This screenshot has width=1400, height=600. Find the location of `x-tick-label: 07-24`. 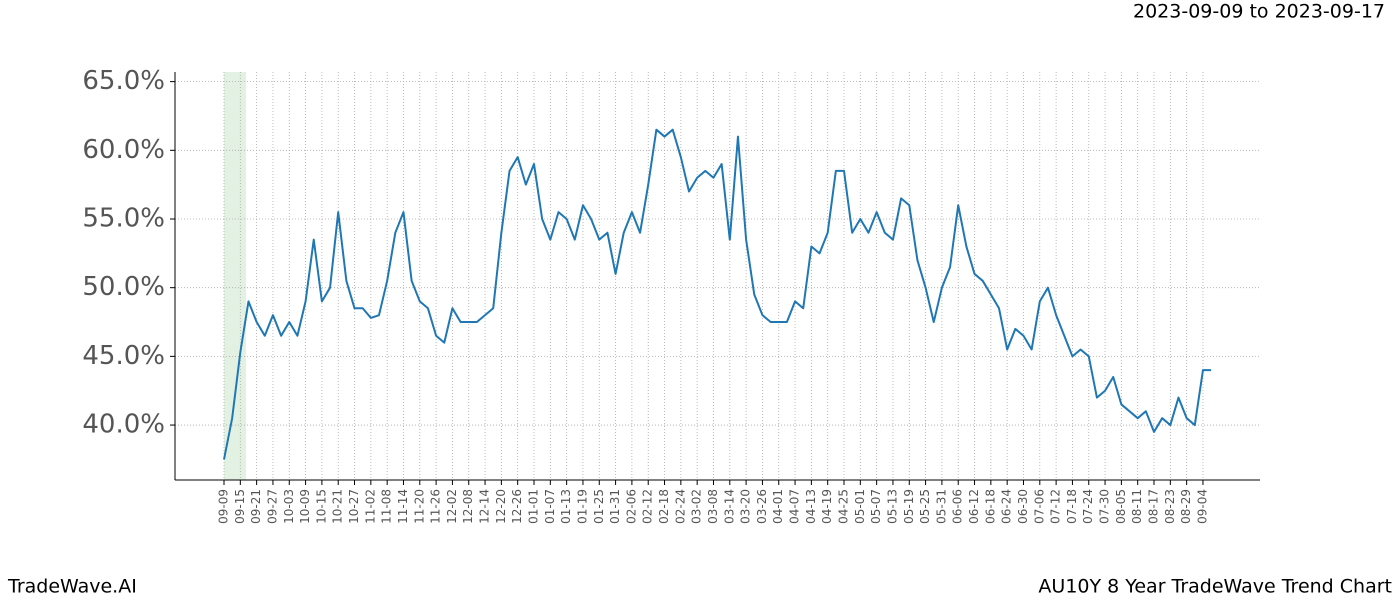

x-tick-label: 07-24 is located at coordinates (1088, 506).